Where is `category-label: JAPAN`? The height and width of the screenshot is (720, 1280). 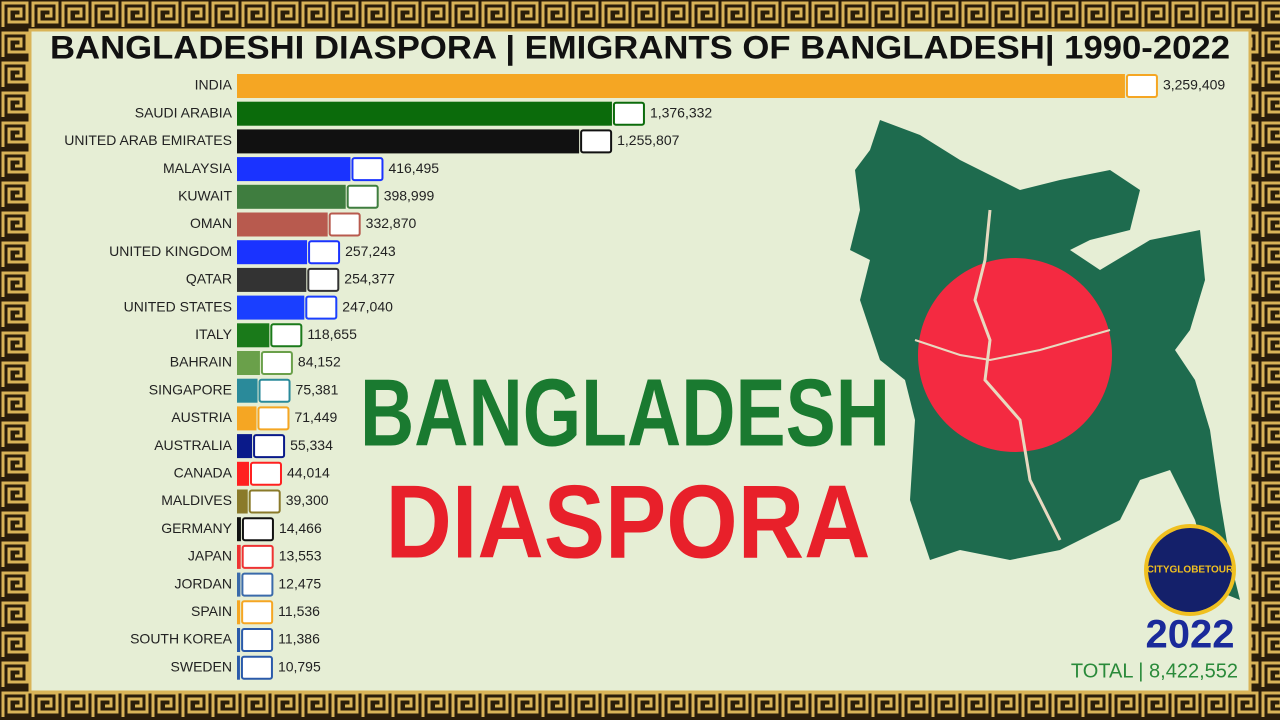 category-label: JAPAN is located at coordinates (210, 556).